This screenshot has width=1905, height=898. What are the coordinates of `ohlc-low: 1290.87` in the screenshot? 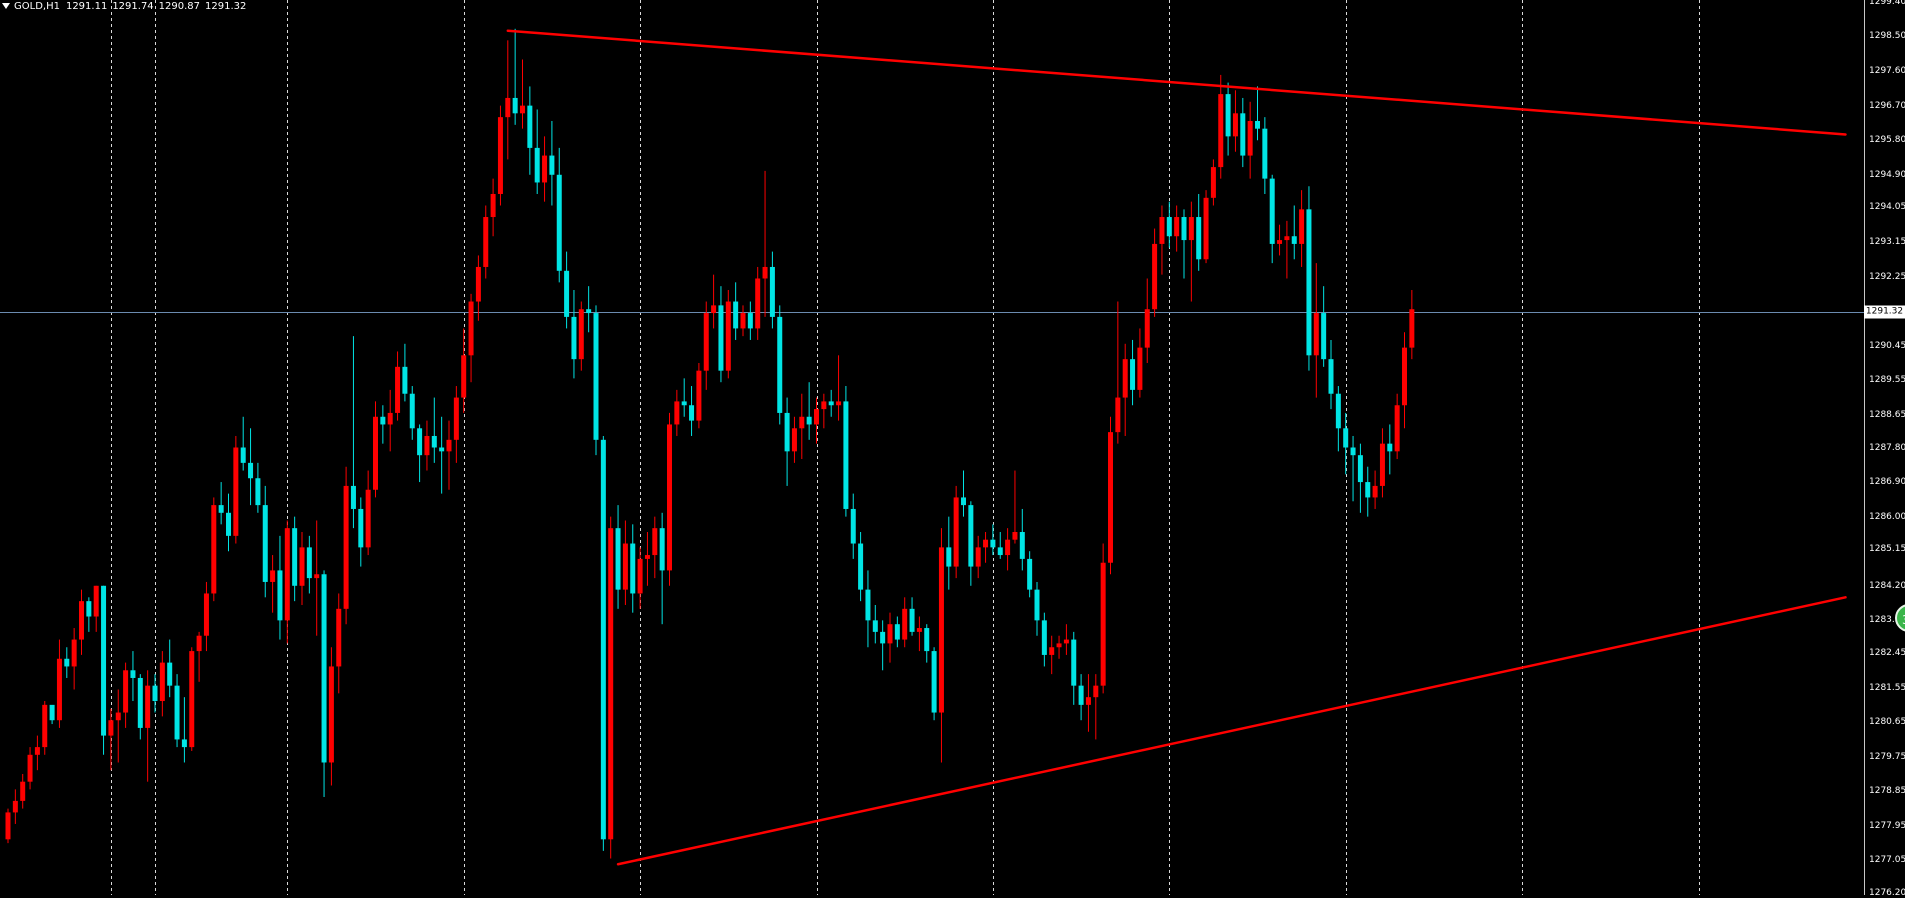 It's located at (179, 6).